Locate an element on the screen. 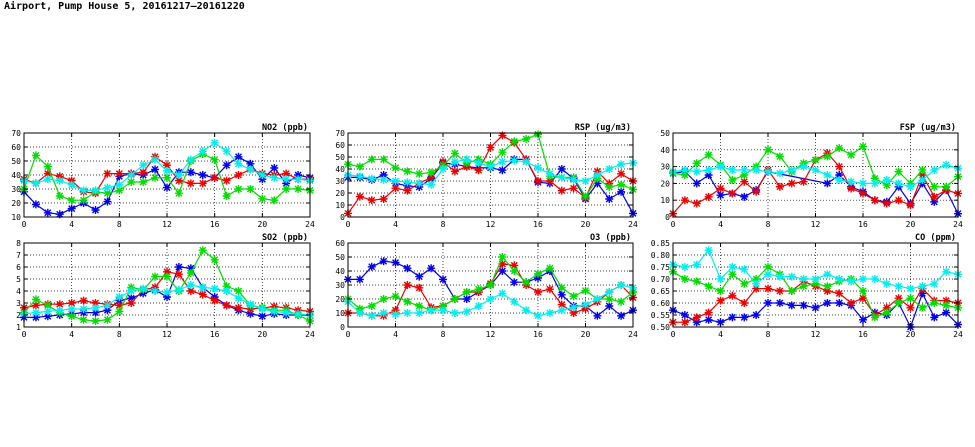  y-tick-label: 1 is located at coordinates (18, 327).